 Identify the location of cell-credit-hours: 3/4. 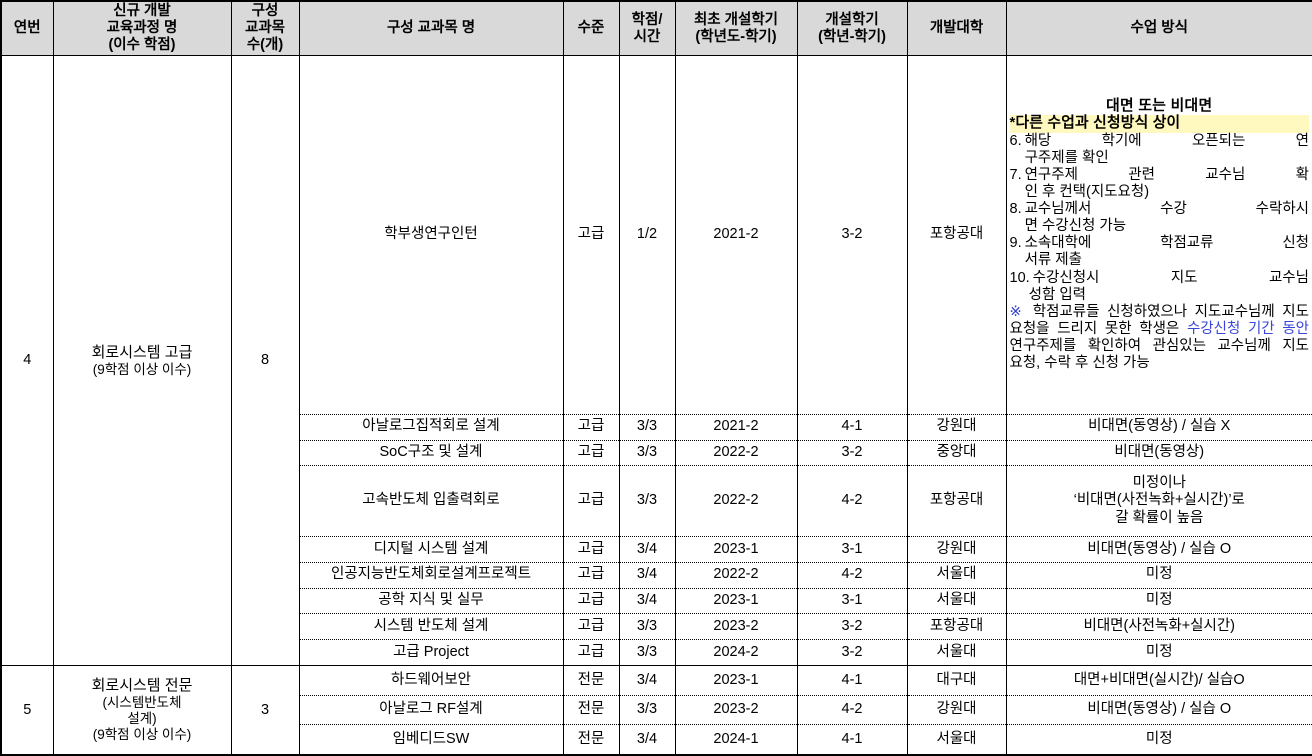
(647, 549).